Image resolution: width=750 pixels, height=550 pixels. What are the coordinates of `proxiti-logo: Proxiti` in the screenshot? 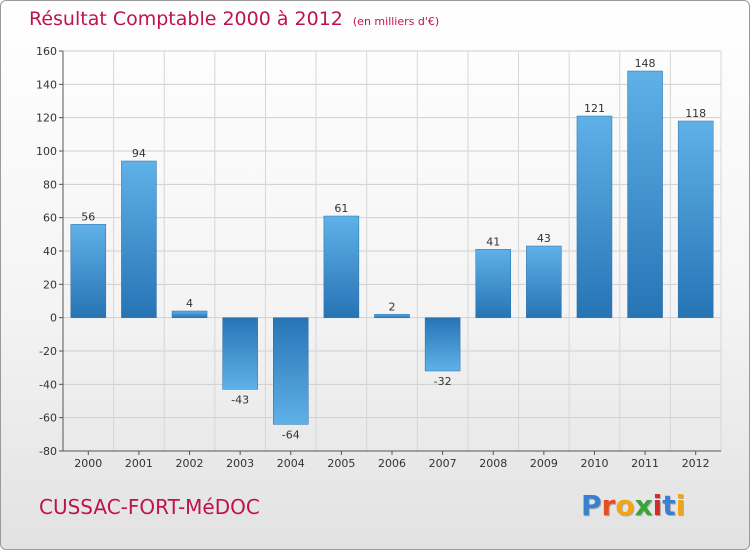 It's located at (633, 505).